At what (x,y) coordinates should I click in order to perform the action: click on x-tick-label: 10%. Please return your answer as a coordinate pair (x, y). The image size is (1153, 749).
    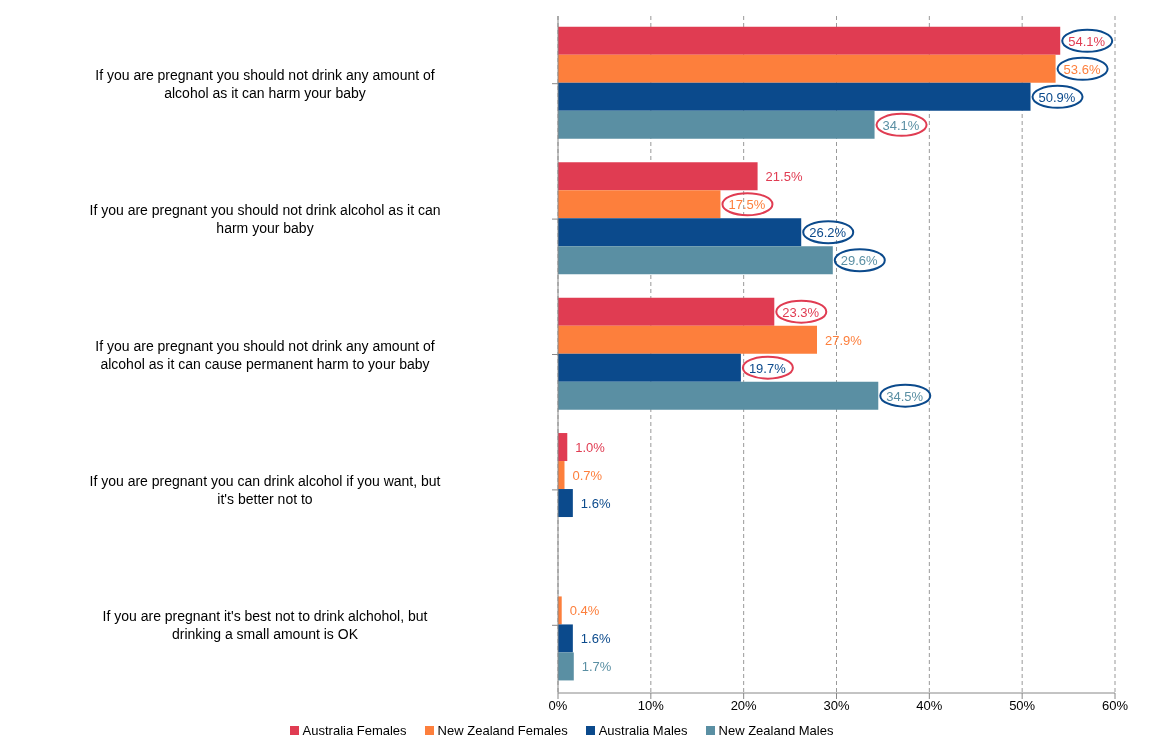
    Looking at the image, I should click on (651, 706).